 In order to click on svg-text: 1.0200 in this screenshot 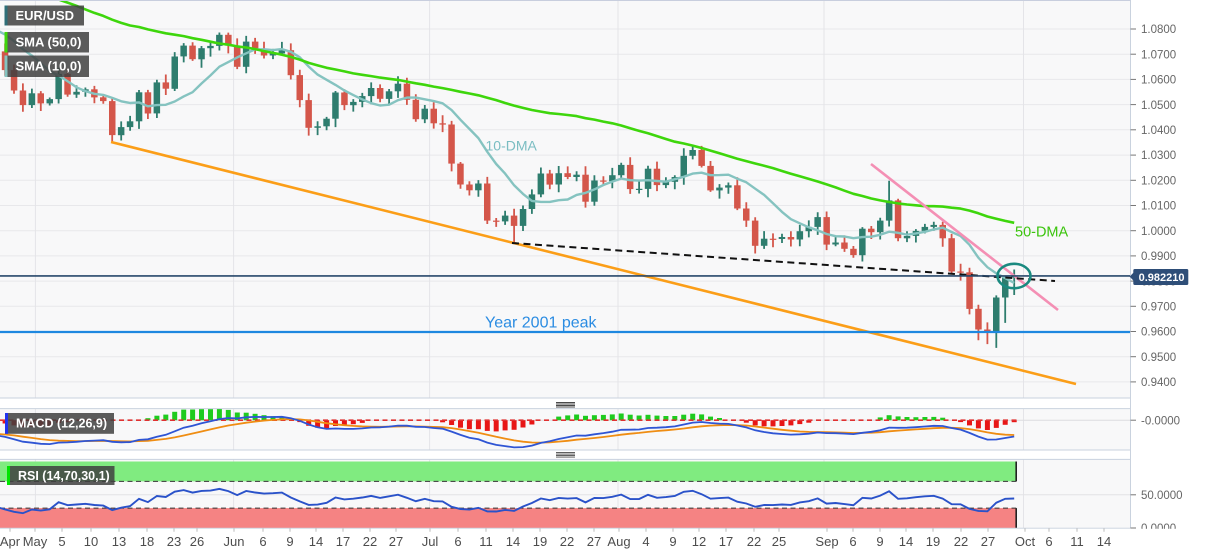, I will do `click(1158, 182)`.